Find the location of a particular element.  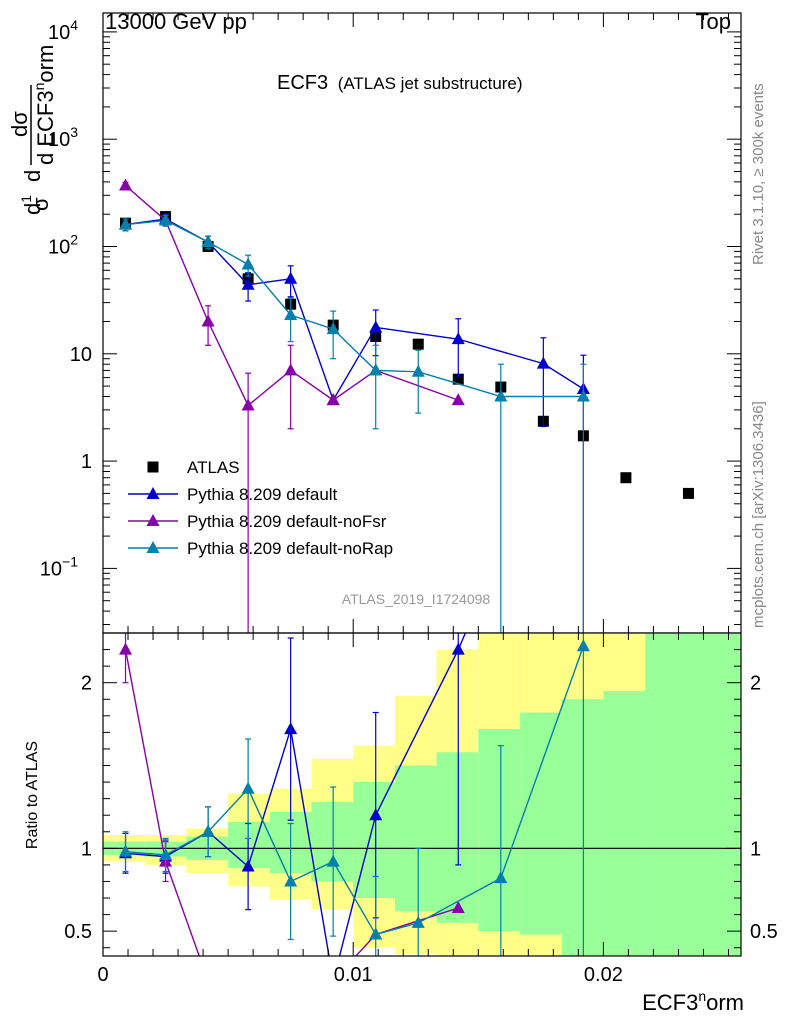

legend-label: Pythia 8.209 default-noRap is located at coordinates (290, 548).